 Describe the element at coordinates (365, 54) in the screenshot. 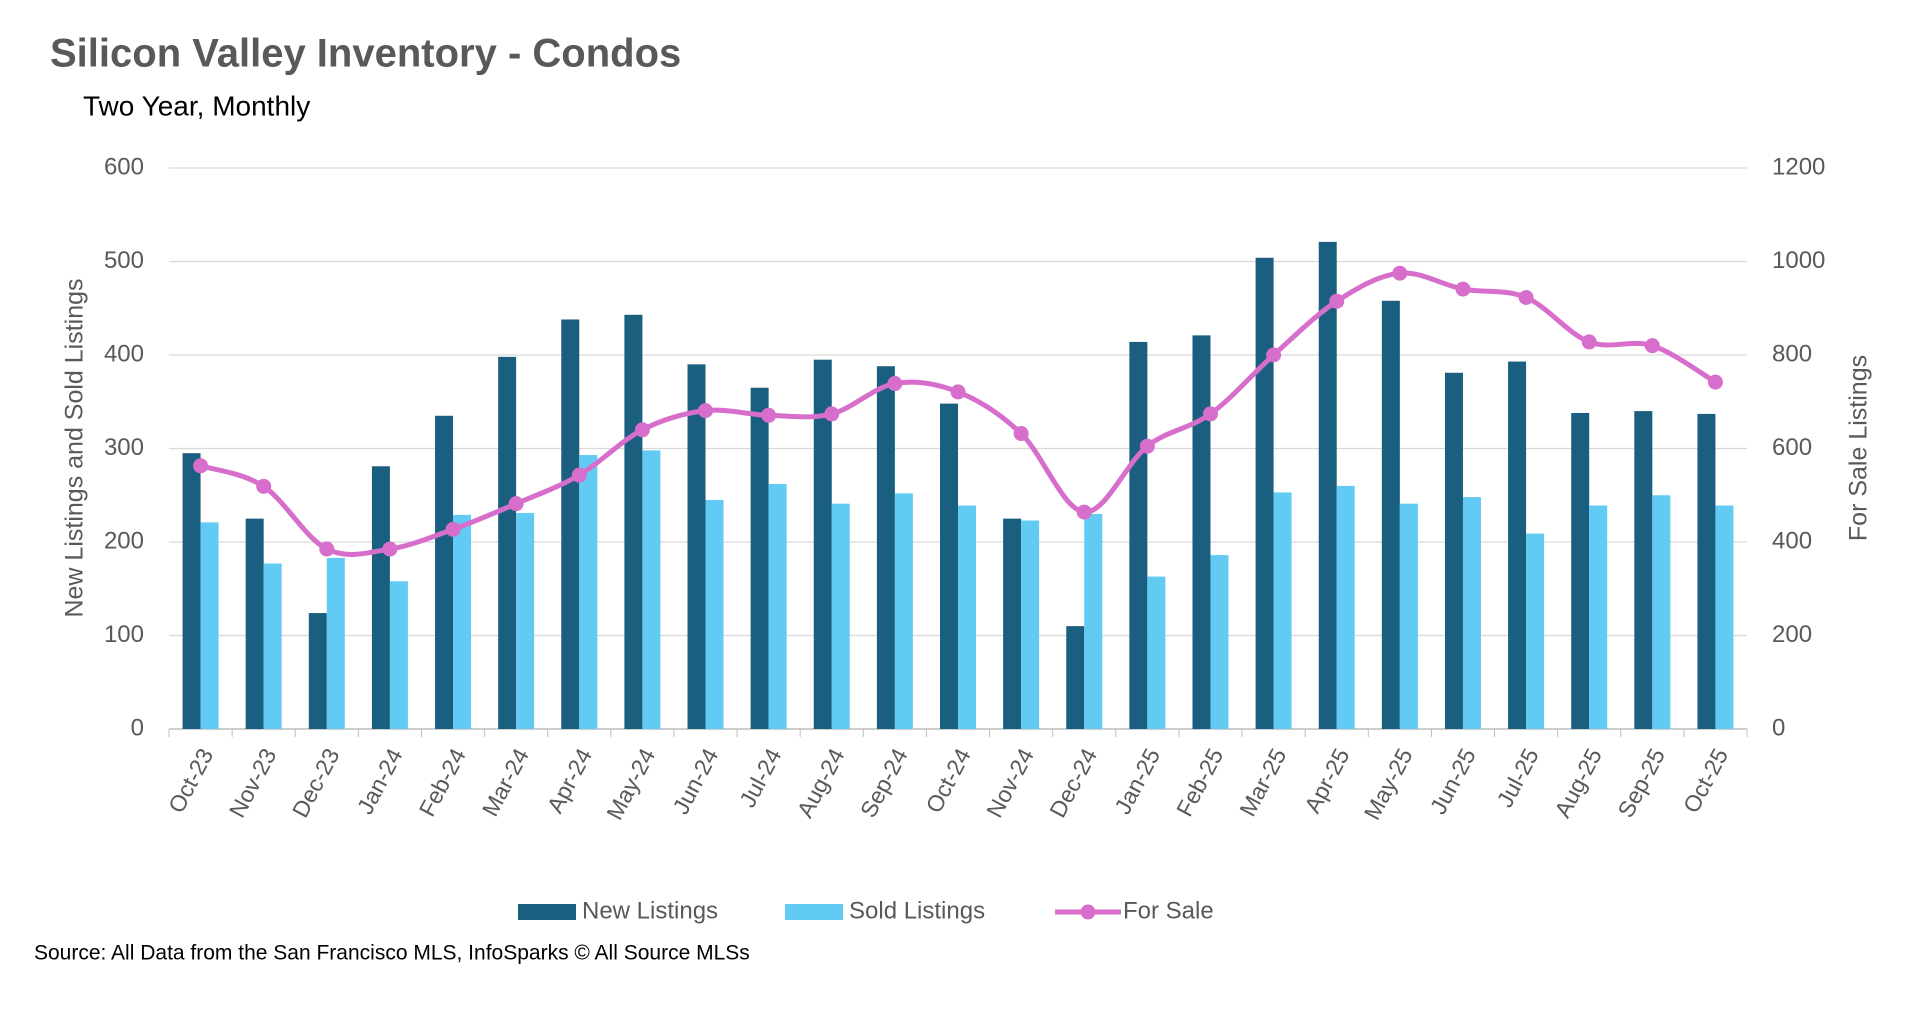

I see `chart-title: Silicon Valley Inventory - Condos` at that location.